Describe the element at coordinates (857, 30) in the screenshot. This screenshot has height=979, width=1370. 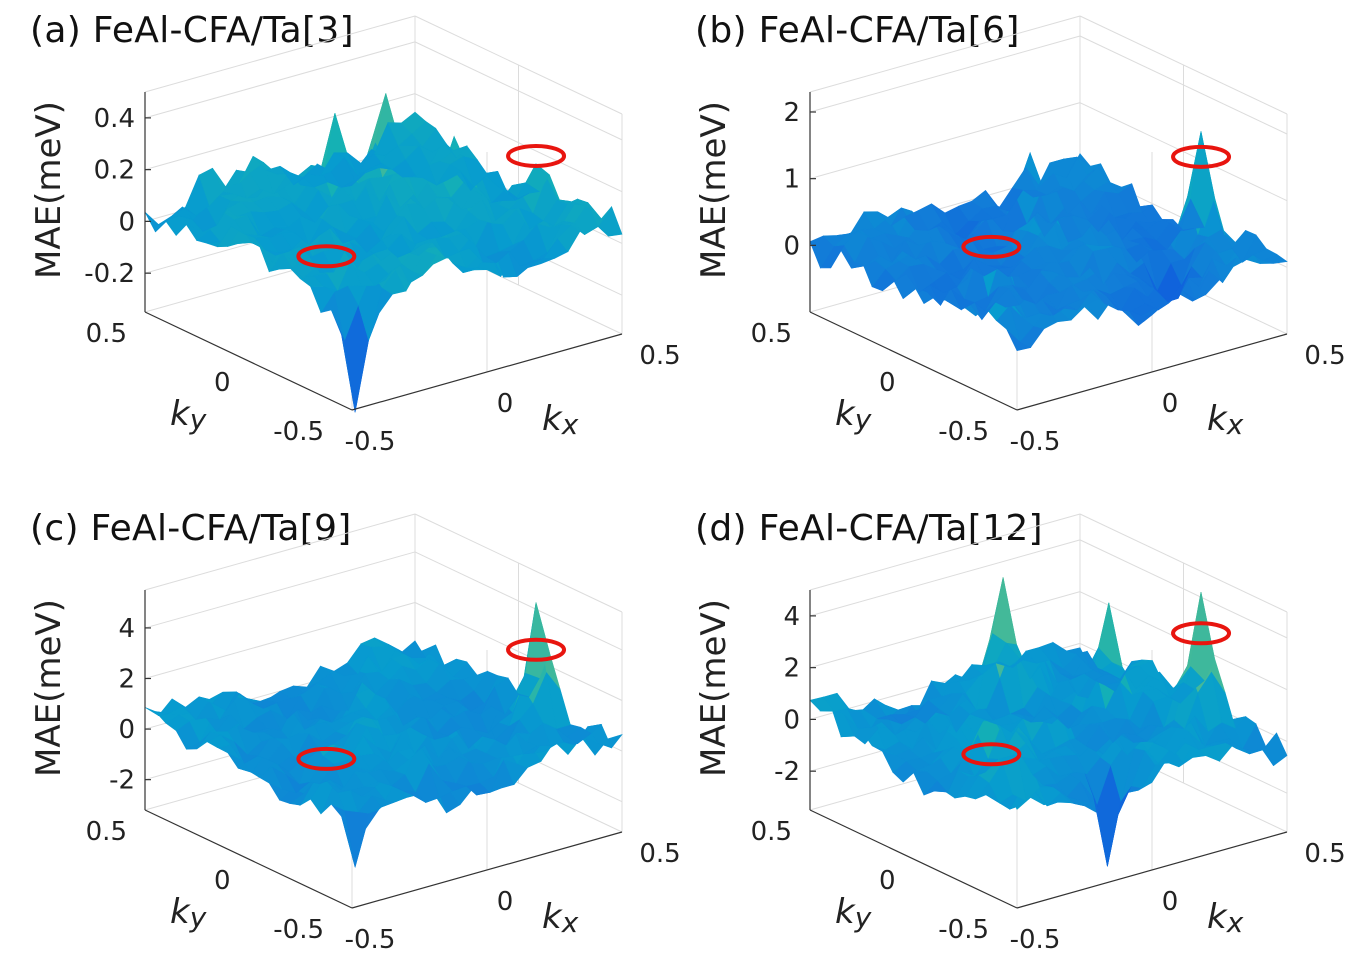
I see `panel-title: (b) FeAl-CFA/Ta[6]` at that location.